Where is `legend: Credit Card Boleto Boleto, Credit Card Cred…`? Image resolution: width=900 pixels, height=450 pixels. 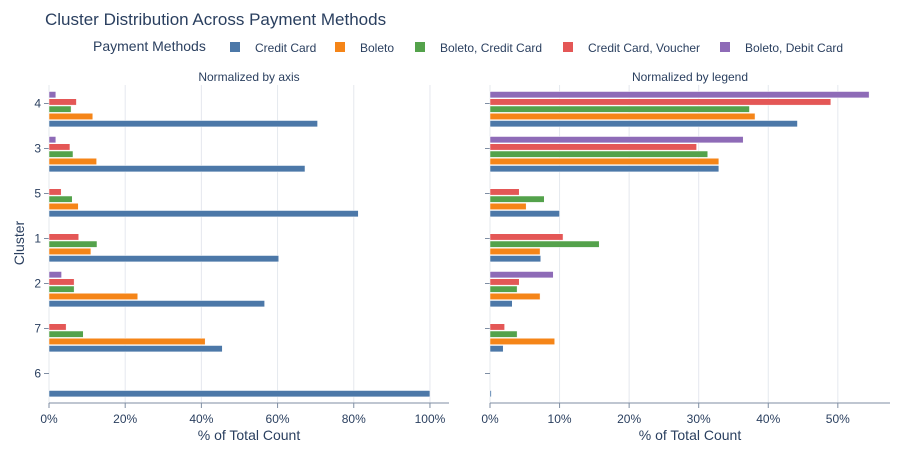 legend: Credit Card Boleto Boleto, Credit Card Cred… is located at coordinates (536, 48).